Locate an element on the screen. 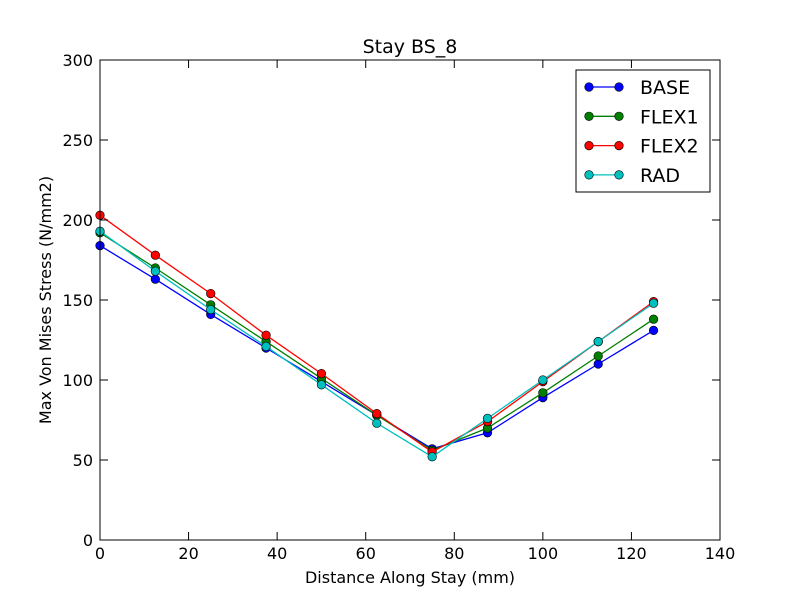 Image resolution: width=800 pixels, height=600 pixels. x-tick-label: 120 is located at coordinates (631, 553).